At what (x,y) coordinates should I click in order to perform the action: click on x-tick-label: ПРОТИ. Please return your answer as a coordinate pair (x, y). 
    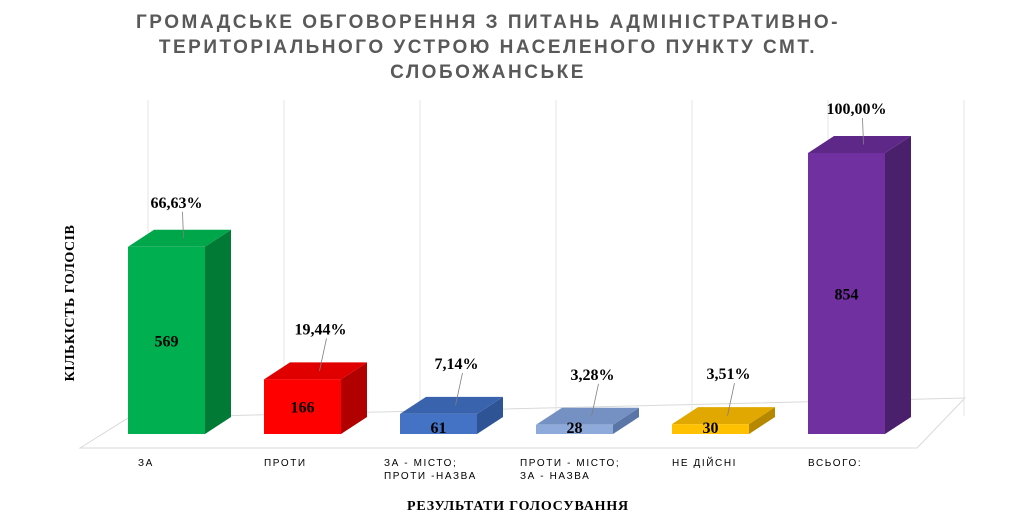
    Looking at the image, I should click on (285, 463).